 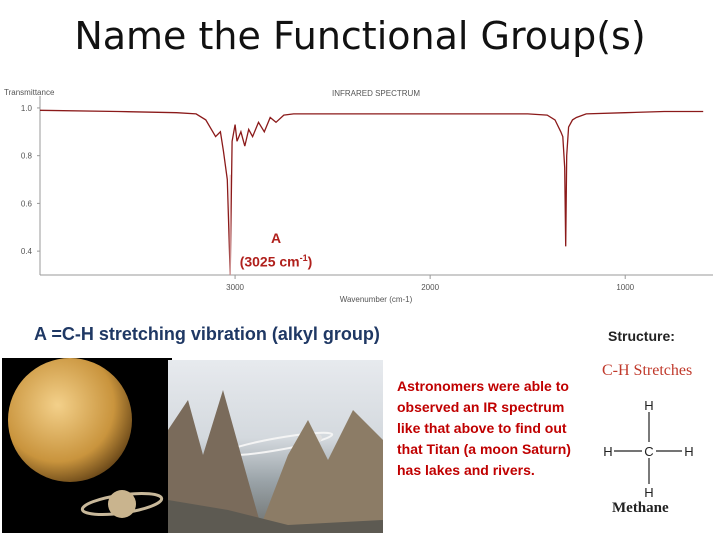 What do you see at coordinates (276, 250) in the screenshot?
I see `peak-label-a: A (3025 cm-1)` at bounding box center [276, 250].